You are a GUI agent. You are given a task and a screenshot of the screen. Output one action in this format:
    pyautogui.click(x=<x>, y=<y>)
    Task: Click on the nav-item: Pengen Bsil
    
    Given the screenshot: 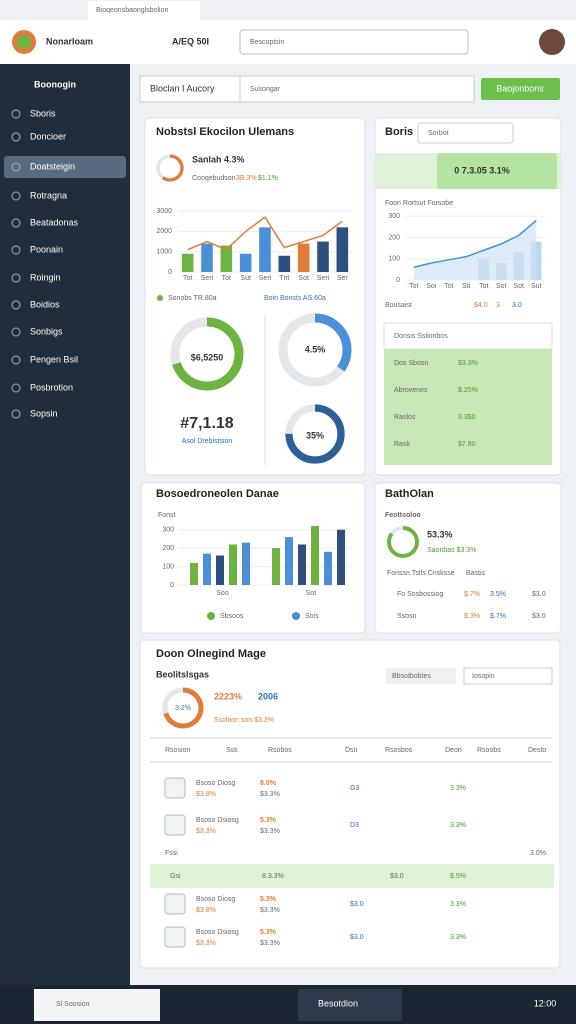 What is the action you would take?
    pyautogui.click(x=54, y=359)
    